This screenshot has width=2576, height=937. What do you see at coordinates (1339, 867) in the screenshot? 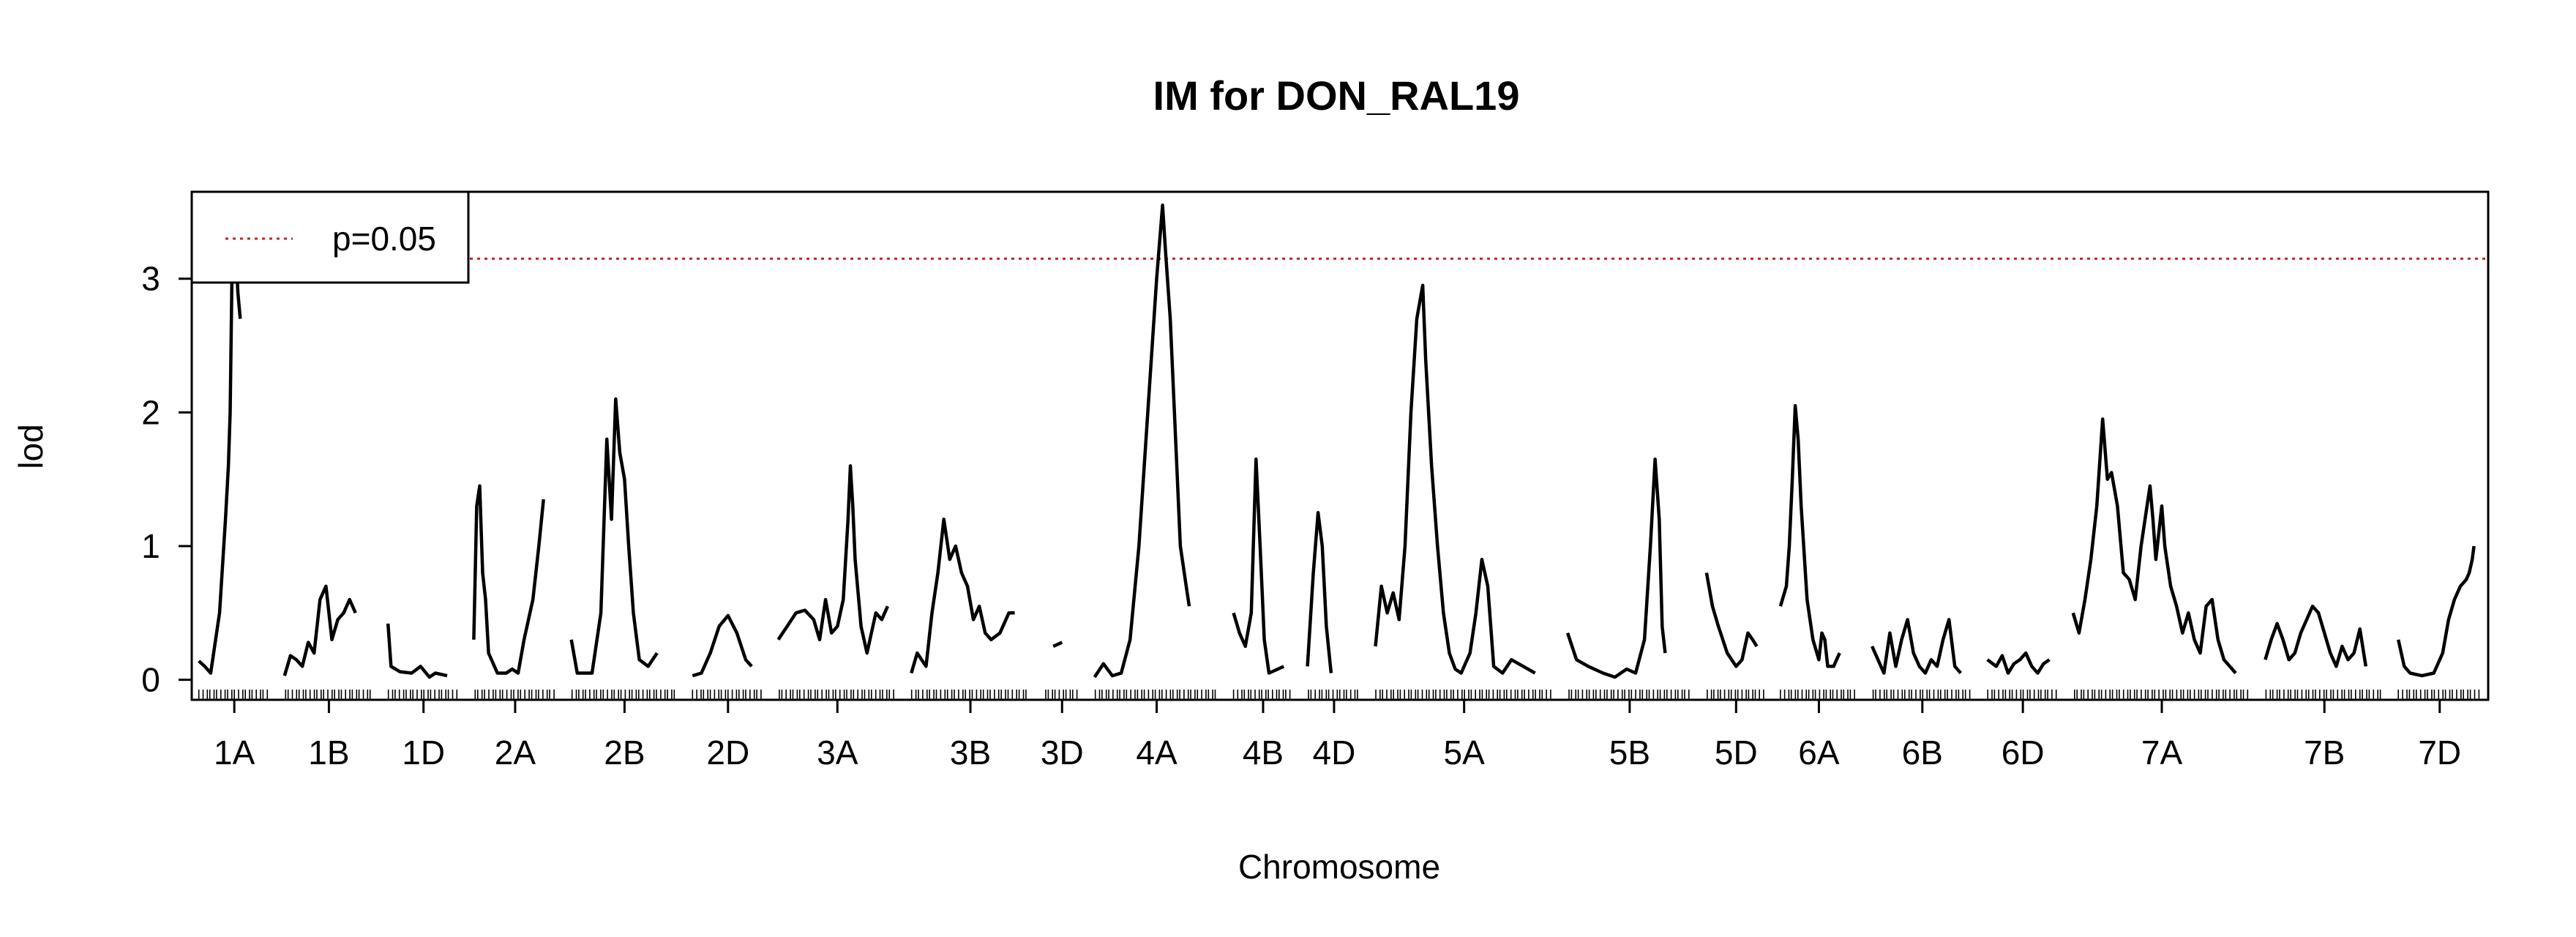
I see `x-axis-label: Chromosome` at bounding box center [1339, 867].